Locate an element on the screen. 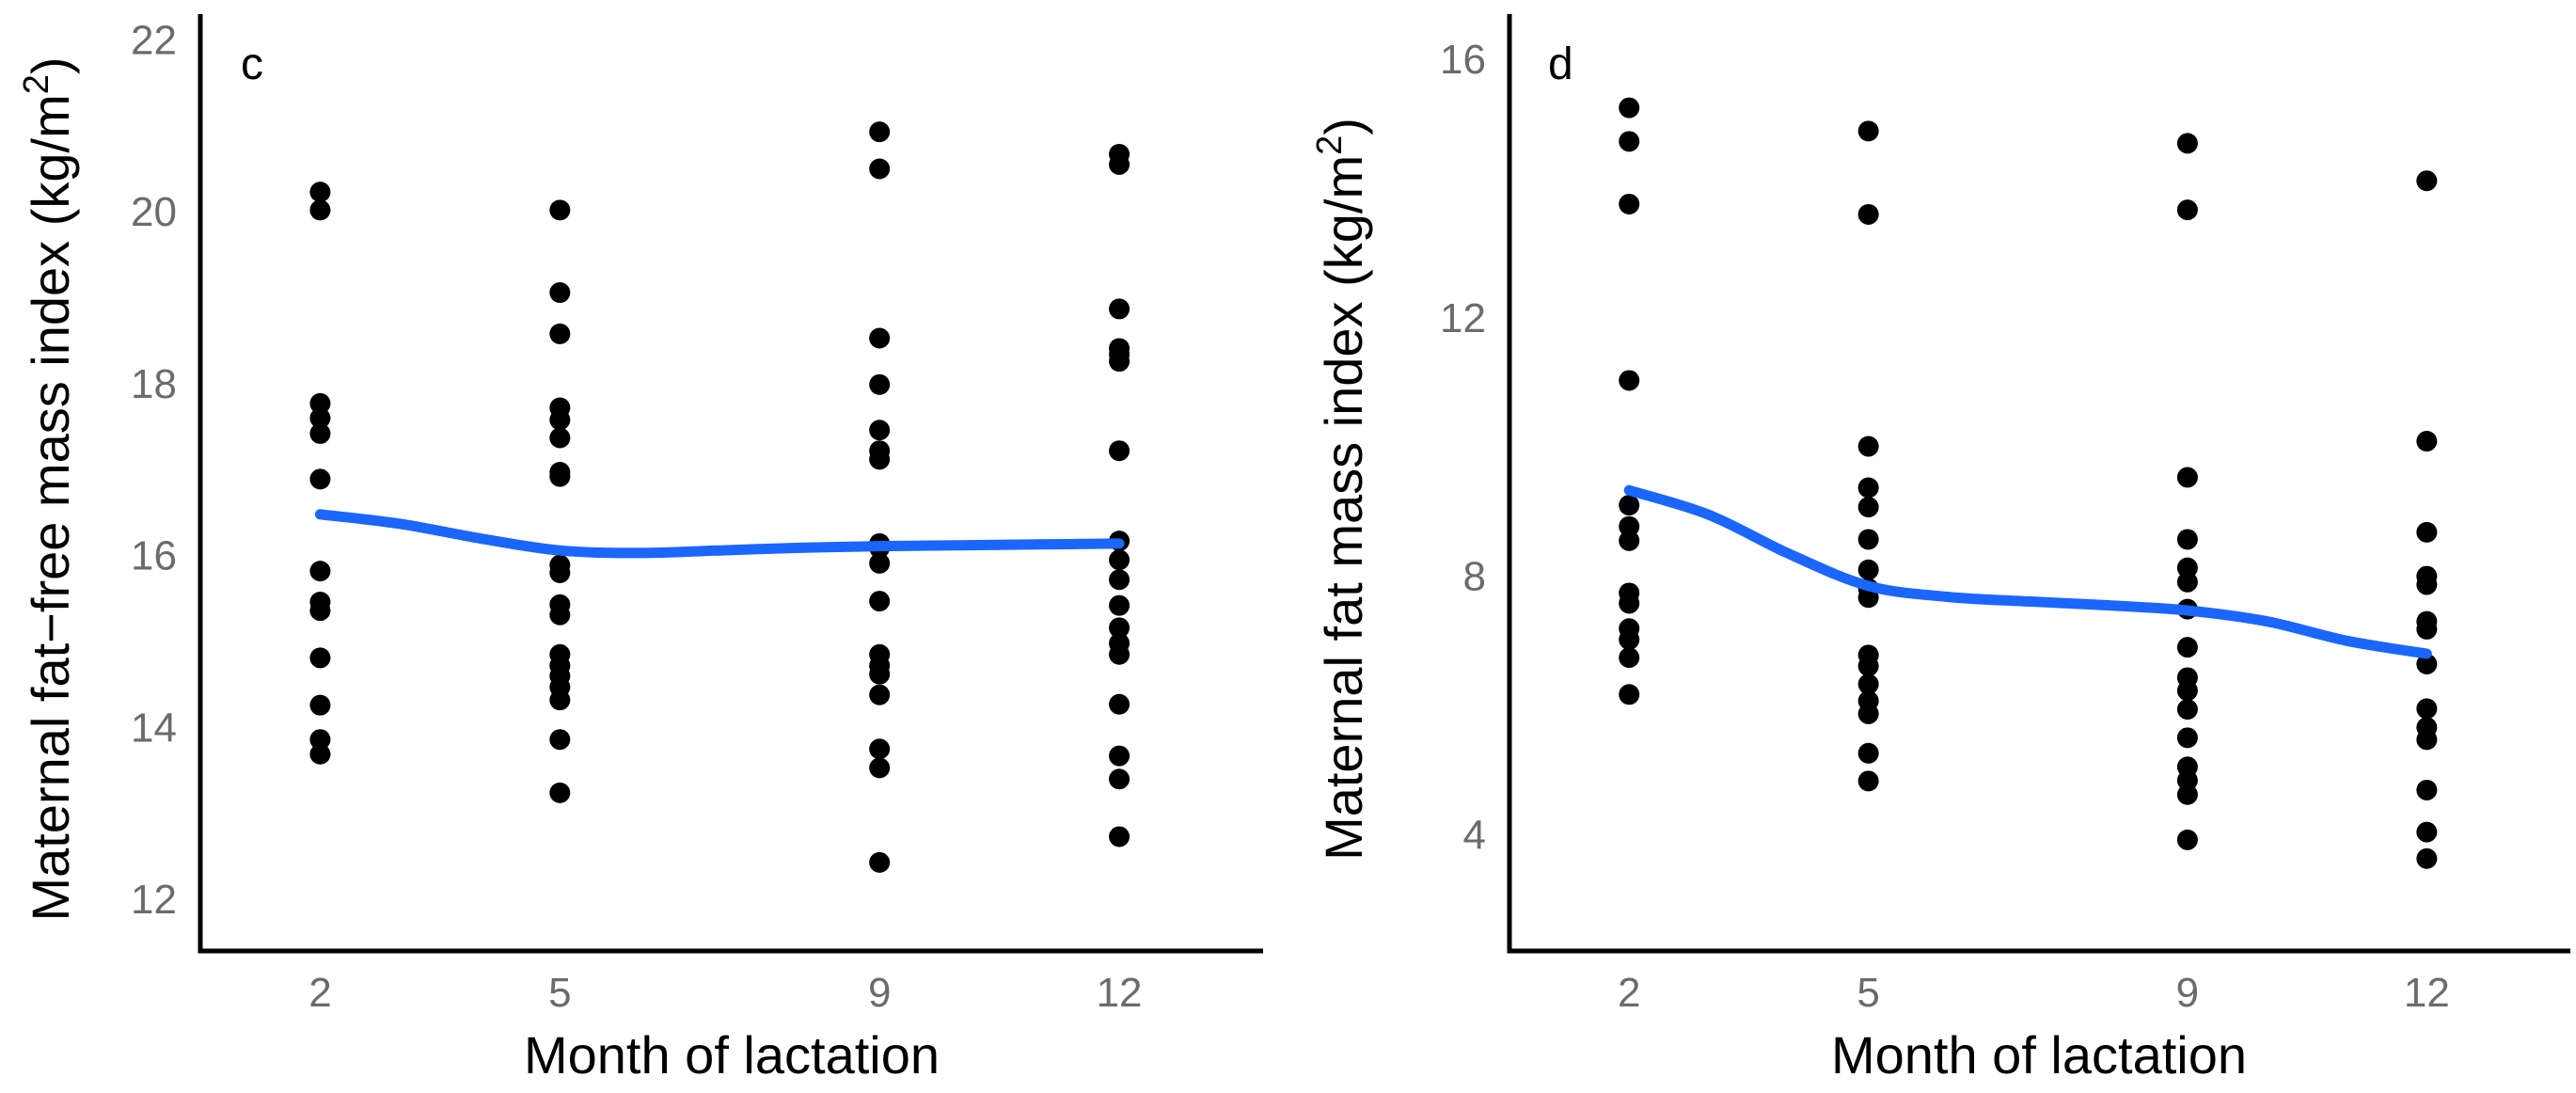 This screenshot has height=1093, width=2576. y-tick-label-d-16: 16 is located at coordinates (1463, 60).